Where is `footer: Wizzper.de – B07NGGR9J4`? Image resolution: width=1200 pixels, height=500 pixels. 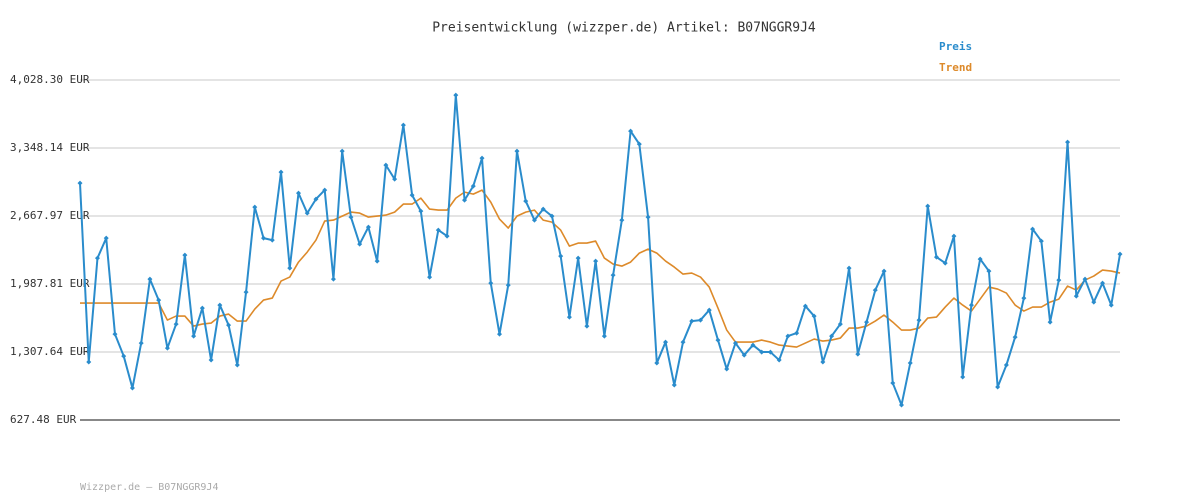 footer: Wizzper.de – B07NGGR9J4 is located at coordinates (149, 487).